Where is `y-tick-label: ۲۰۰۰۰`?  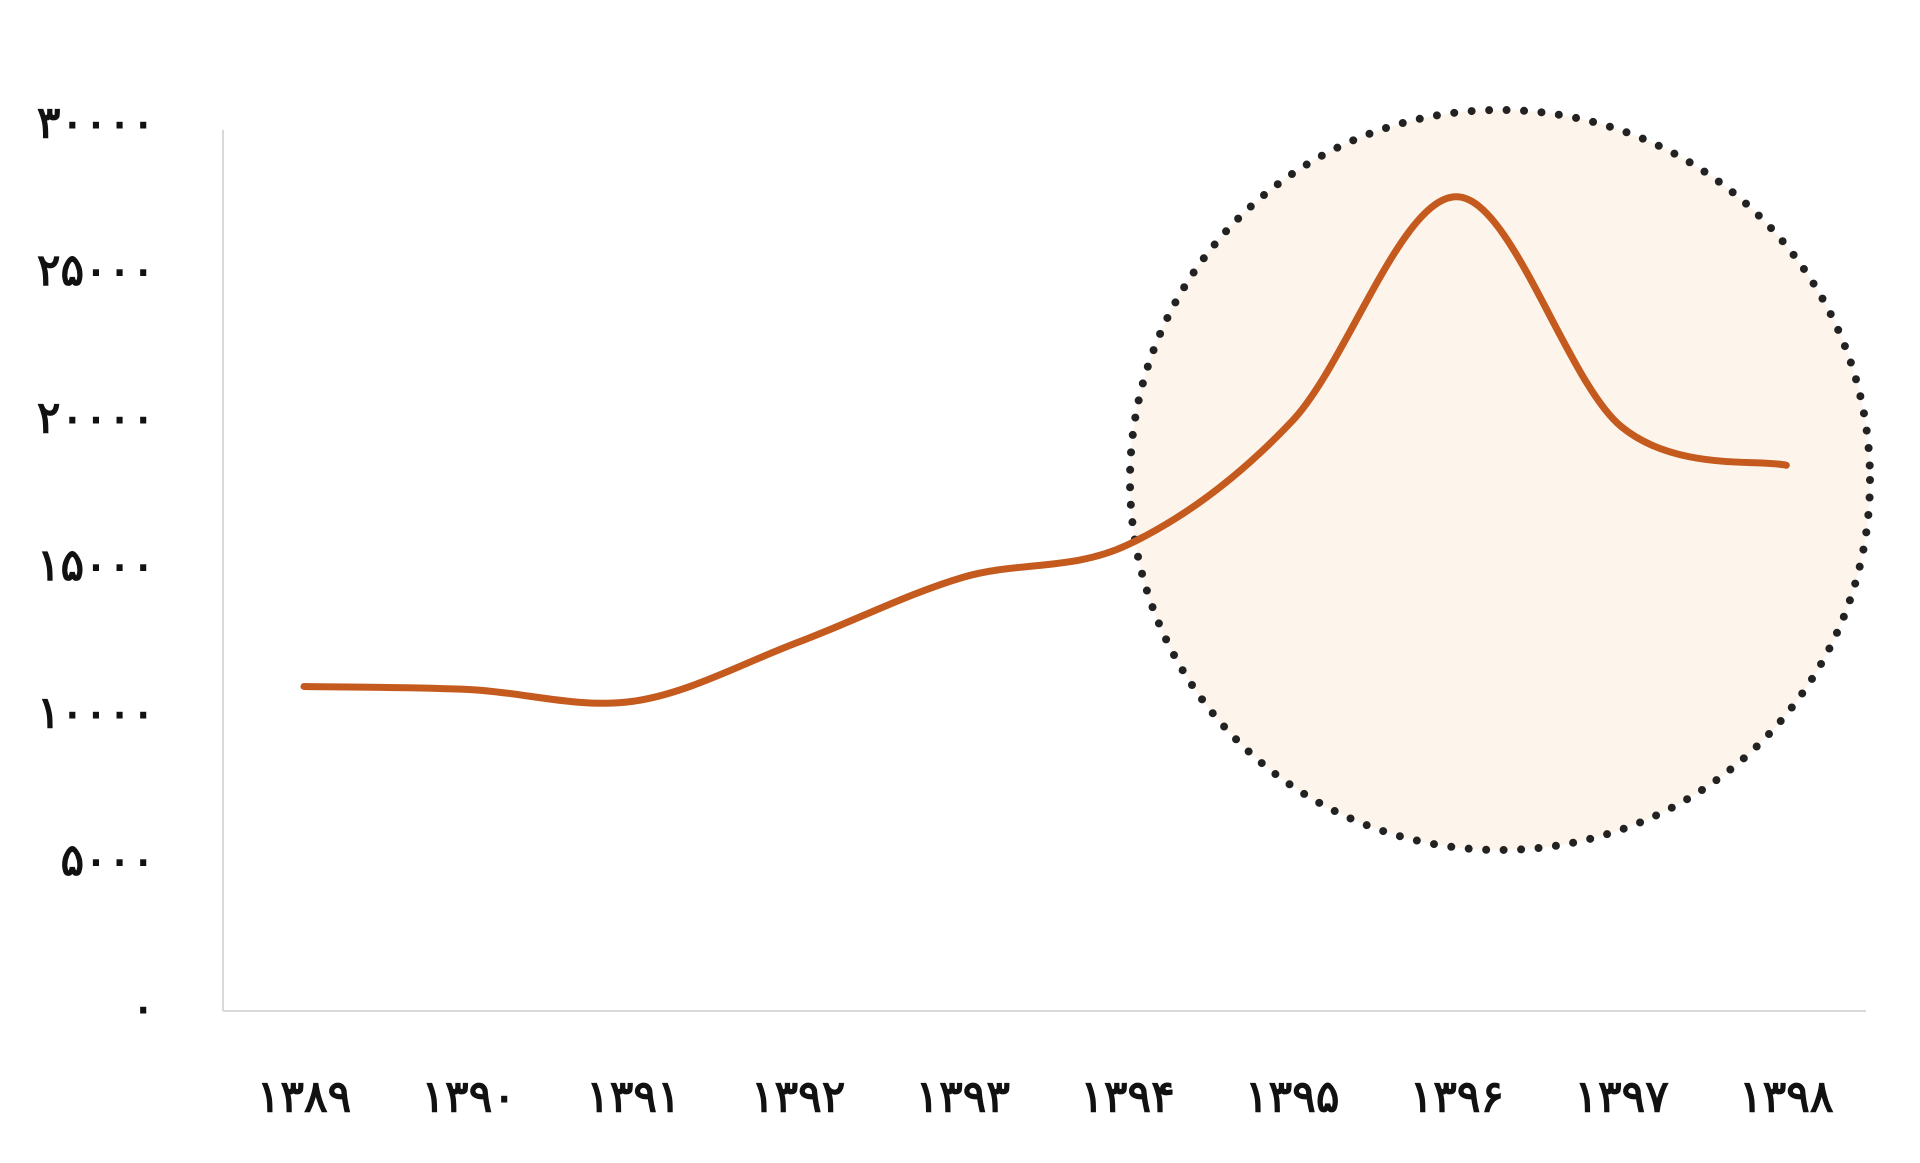
y-tick-label: ۲۰۰۰۰ is located at coordinates (96, 418).